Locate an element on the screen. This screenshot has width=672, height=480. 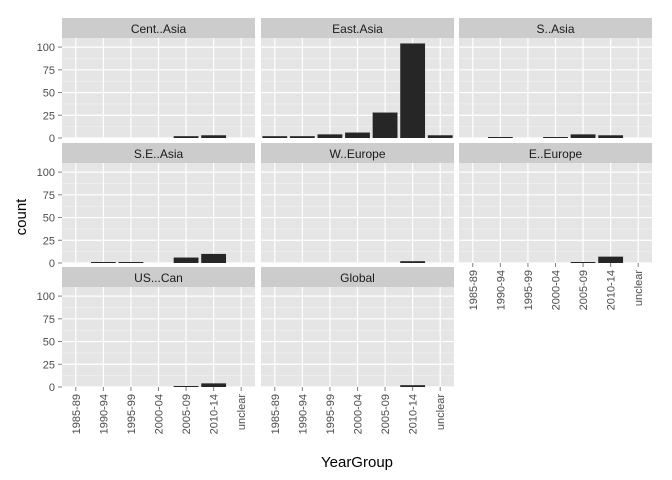
facet-label: Global is located at coordinates (357, 278).